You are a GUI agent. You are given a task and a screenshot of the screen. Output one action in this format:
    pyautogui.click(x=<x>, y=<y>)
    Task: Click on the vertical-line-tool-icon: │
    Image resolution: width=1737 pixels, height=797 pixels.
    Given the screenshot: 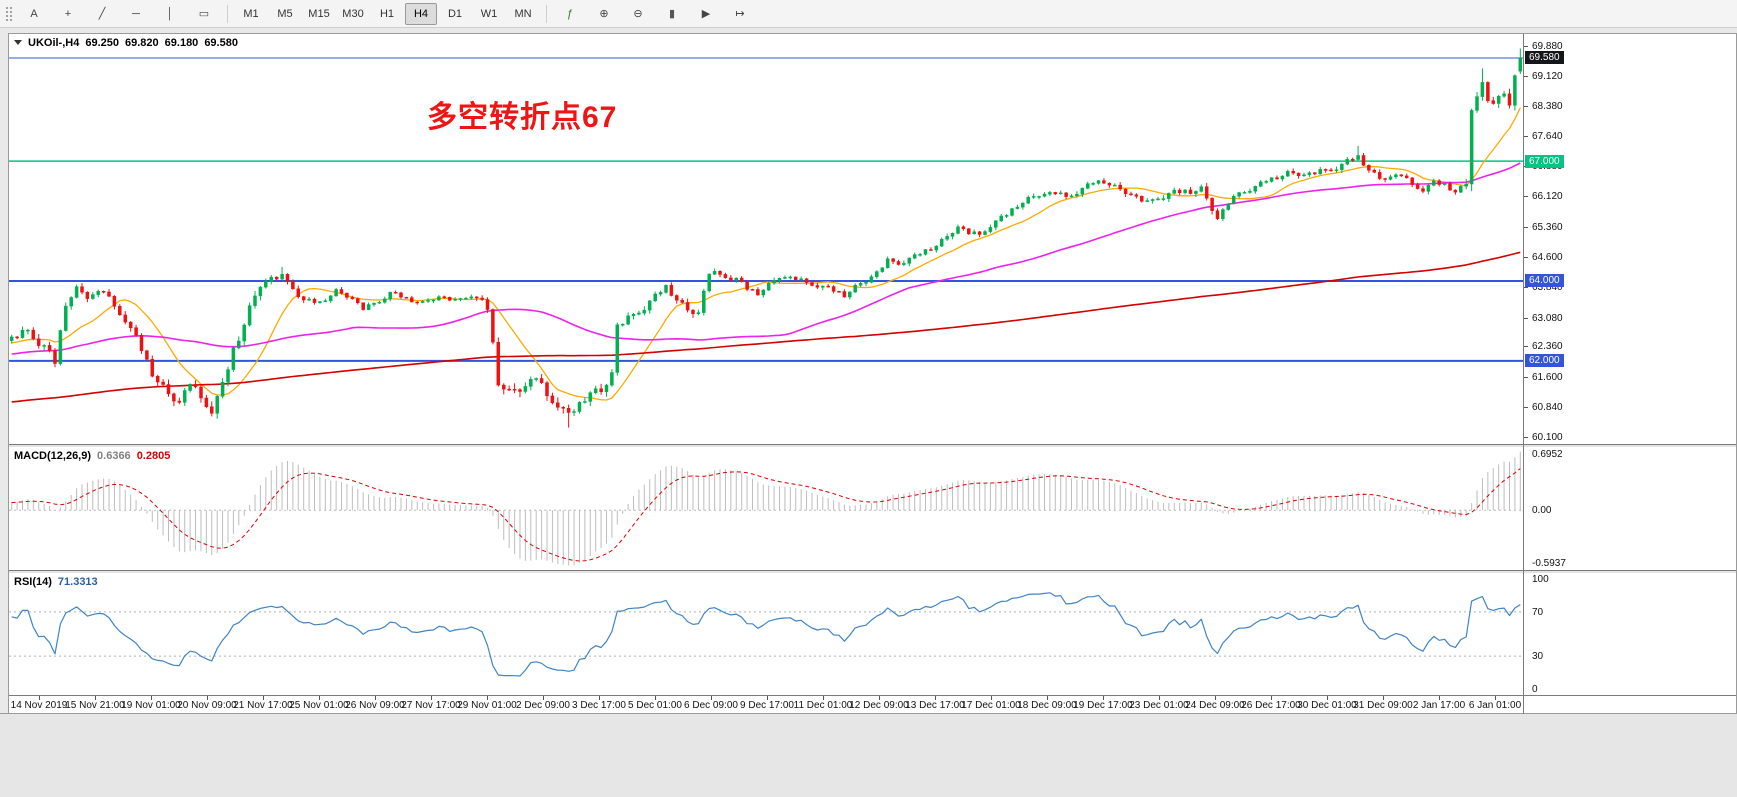 What is the action you would take?
    pyautogui.click(x=170, y=13)
    